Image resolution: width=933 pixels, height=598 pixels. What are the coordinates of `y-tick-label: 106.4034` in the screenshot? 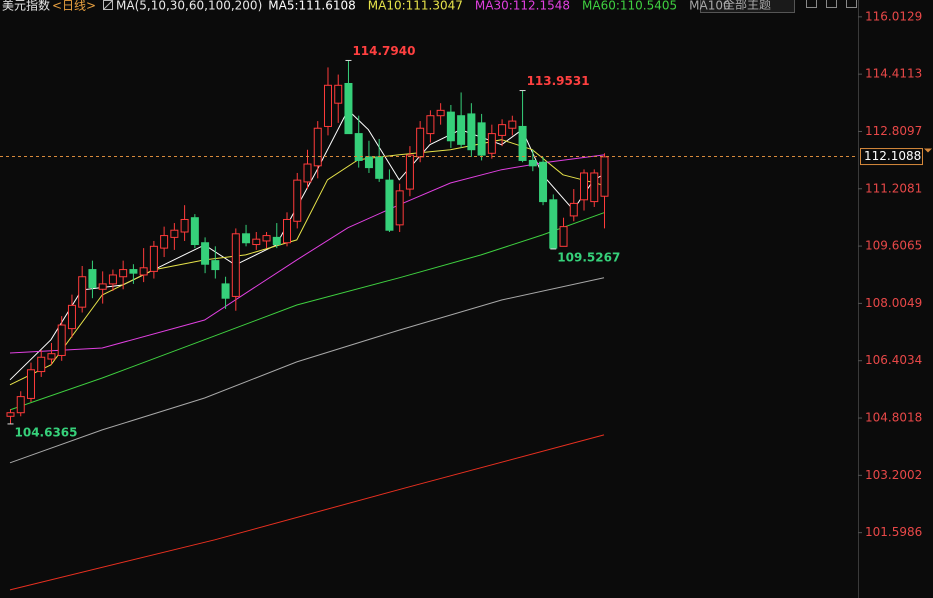 It's located at (893, 360).